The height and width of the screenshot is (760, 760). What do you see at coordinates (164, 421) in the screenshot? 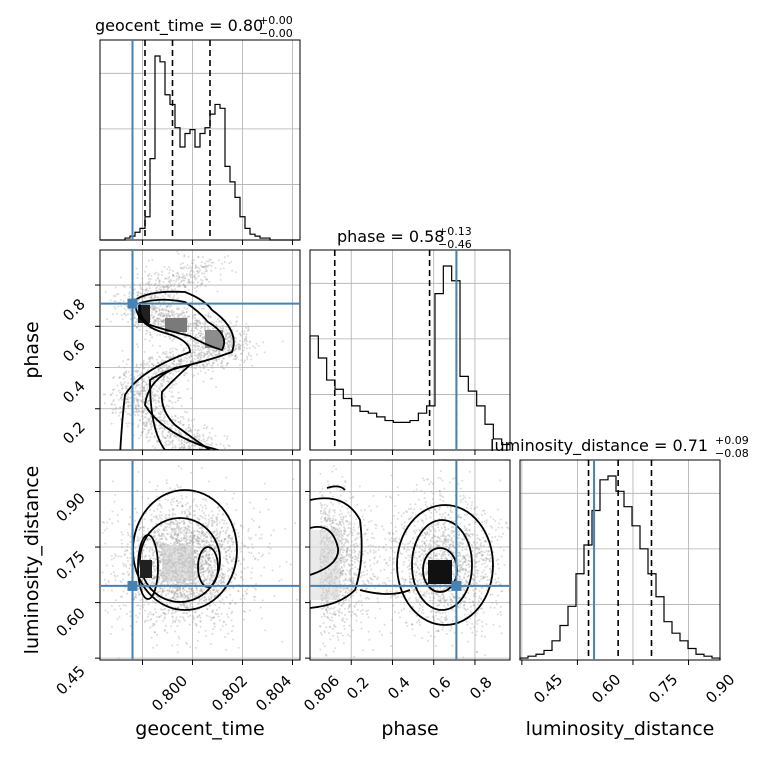
I see `point-gt-phase-1905` at bounding box center [164, 421].